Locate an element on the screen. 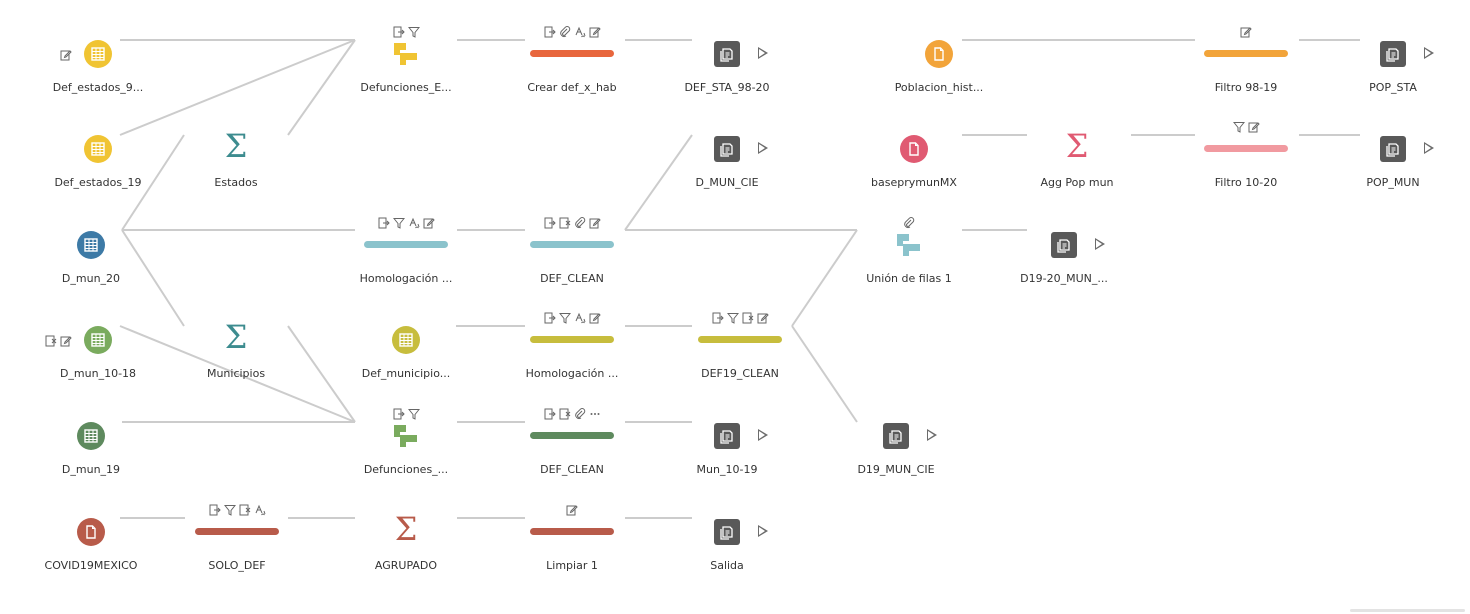 The width and height of the screenshot is (1470, 614). step-d-mun-10-18: D_mun_10-18 is located at coordinates (98, 347).